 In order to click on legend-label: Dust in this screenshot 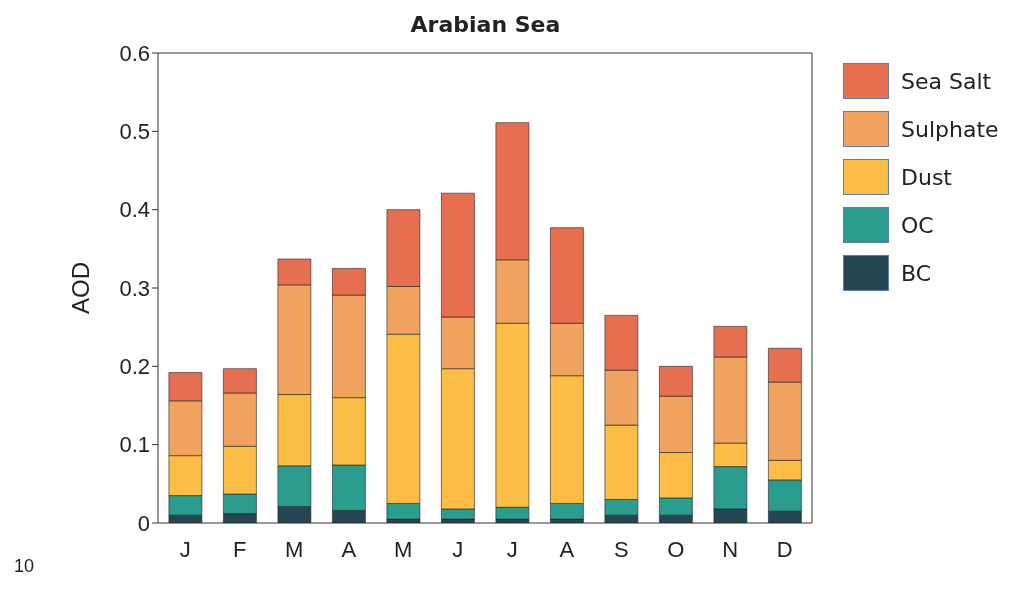, I will do `click(926, 177)`.